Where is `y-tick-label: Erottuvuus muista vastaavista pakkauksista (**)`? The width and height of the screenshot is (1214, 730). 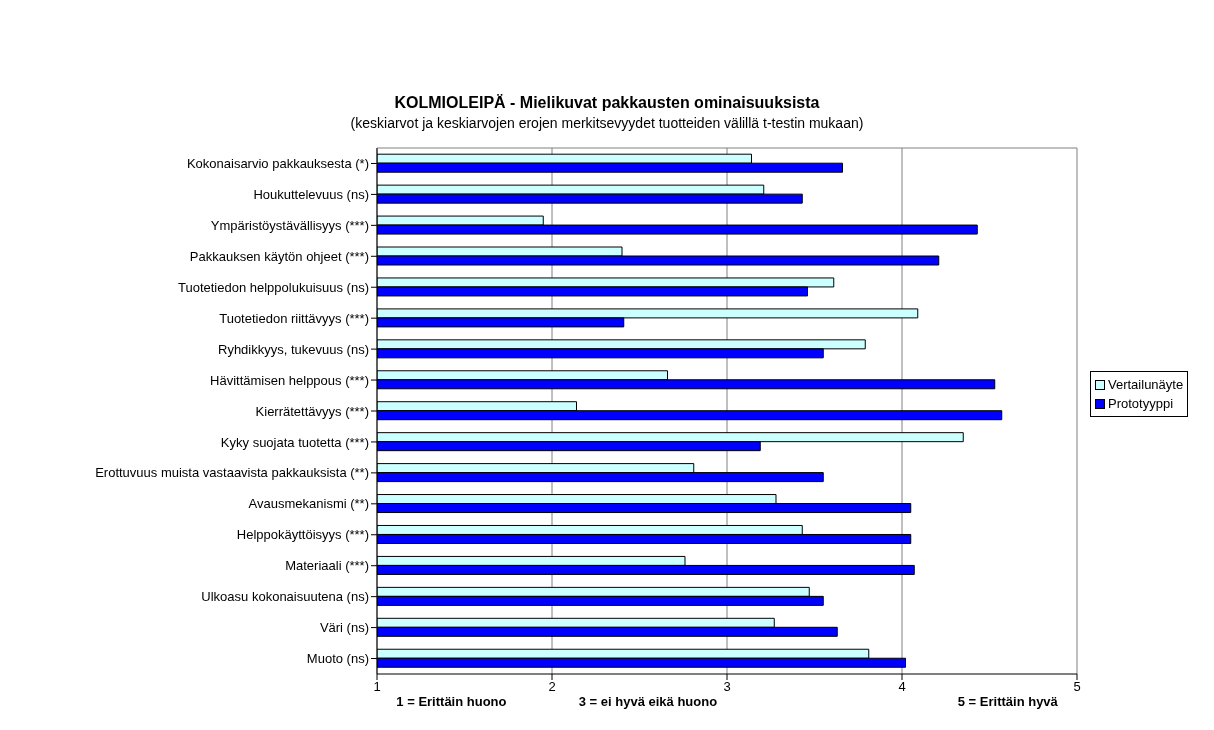
y-tick-label: Erottuvuus muista vastaavista pakkauksista (**) is located at coordinates (232, 473).